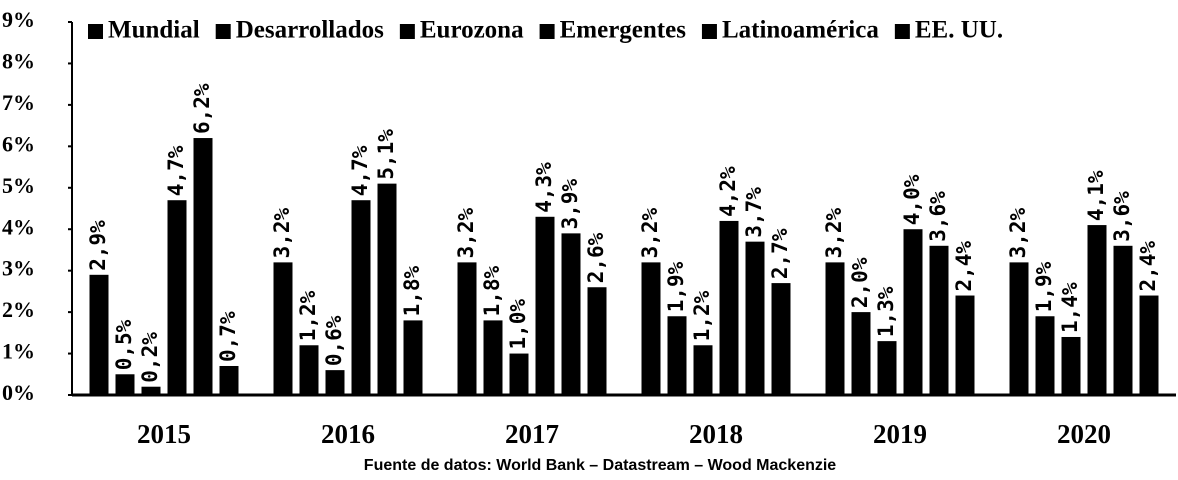 The height and width of the screenshot is (480, 1178). I want to click on value-label: 3,7%, so click(754, 212).